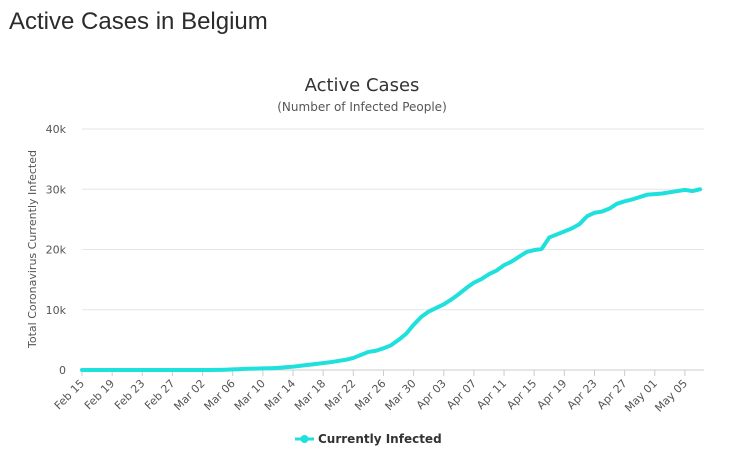  Describe the element at coordinates (370, 395) in the screenshot. I see `x-tick-label: Mar 26` at that location.